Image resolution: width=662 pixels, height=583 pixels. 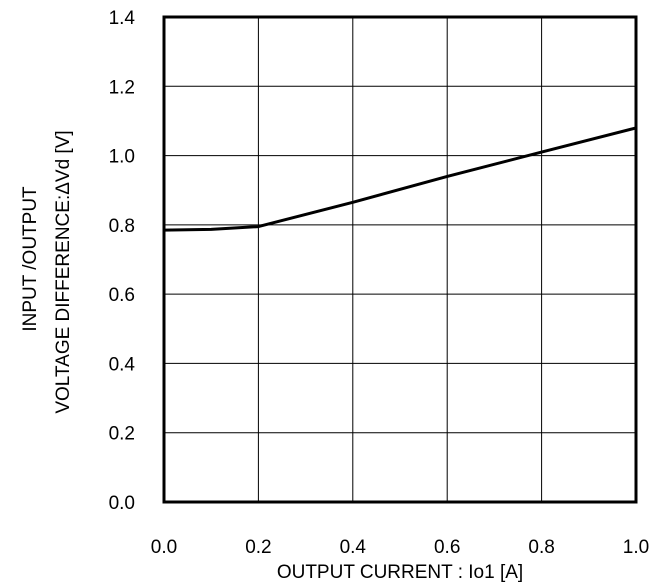 What do you see at coordinates (164, 547) in the screenshot?
I see `x-tick-label: 0.0` at bounding box center [164, 547].